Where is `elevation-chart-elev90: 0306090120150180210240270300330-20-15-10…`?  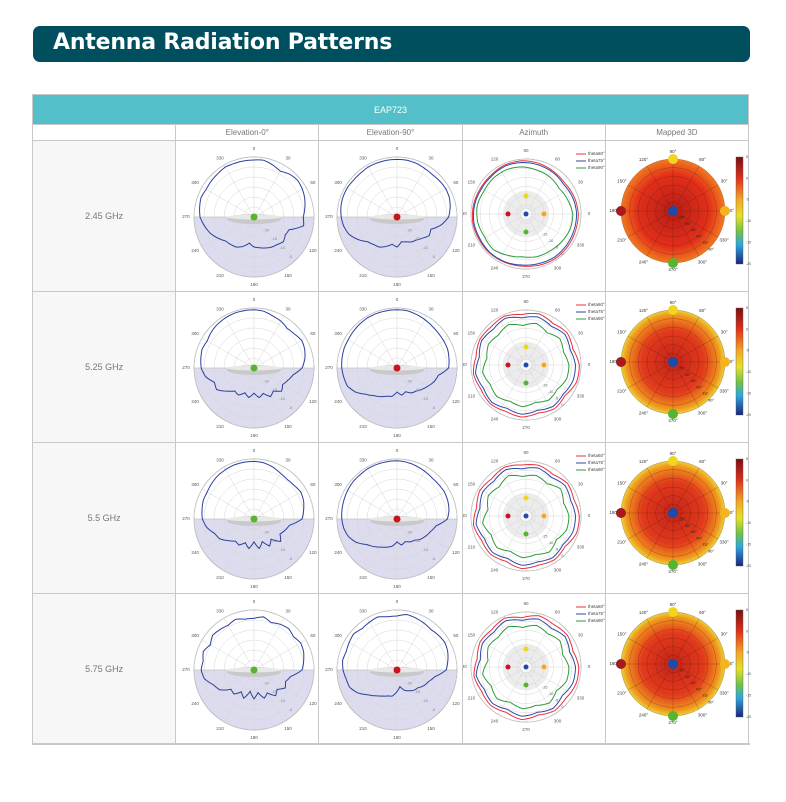
elevation-chart-elev90: 0306090120150180210240270300330-20-15-10… is located at coordinates (397, 518).